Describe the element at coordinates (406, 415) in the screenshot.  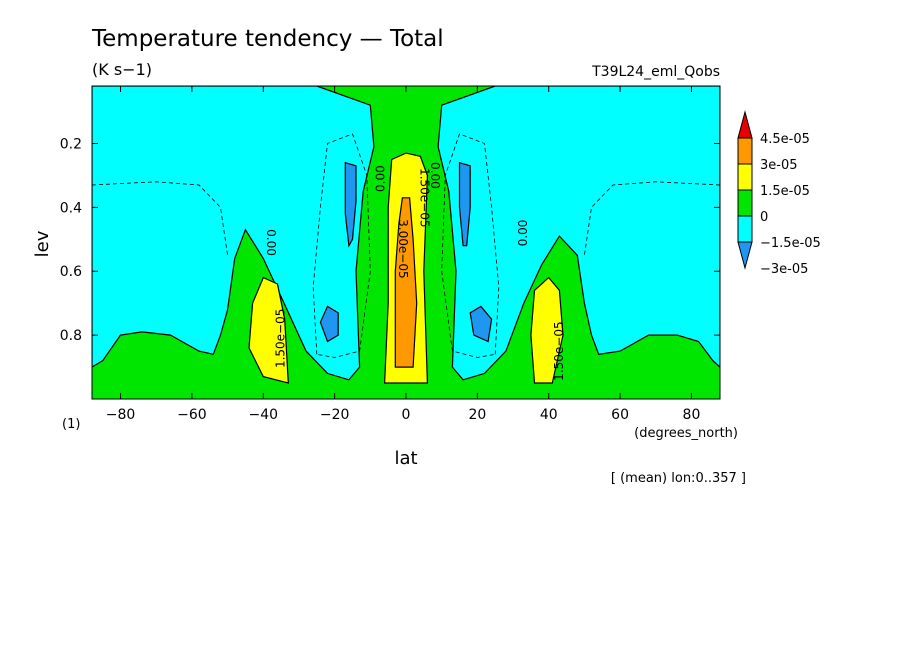
I see `x-tick-label: 0` at that location.